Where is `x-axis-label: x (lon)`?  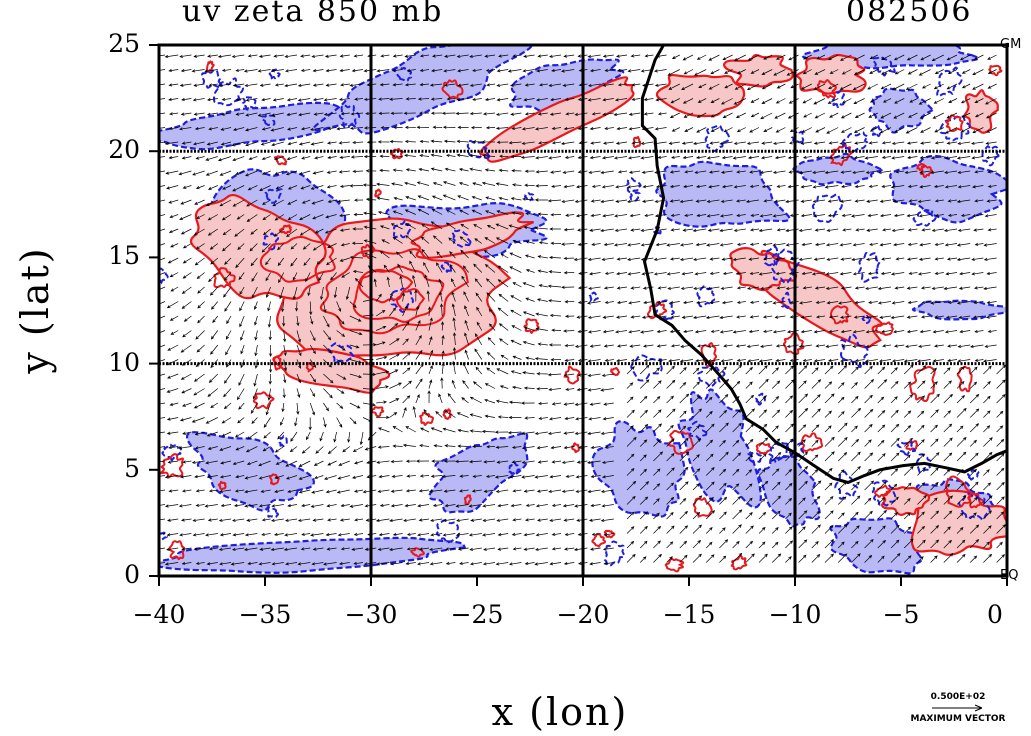
x-axis-label: x (lon) is located at coordinates (560, 712).